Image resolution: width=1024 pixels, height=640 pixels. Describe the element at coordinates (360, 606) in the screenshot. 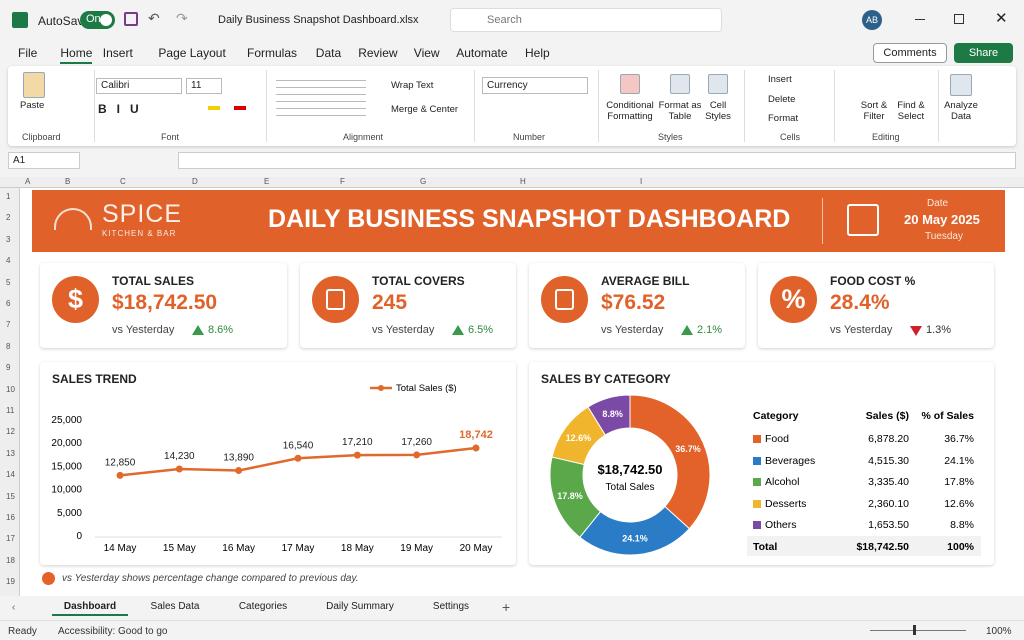

I see `sheet-tab: Daily Summary` at that location.